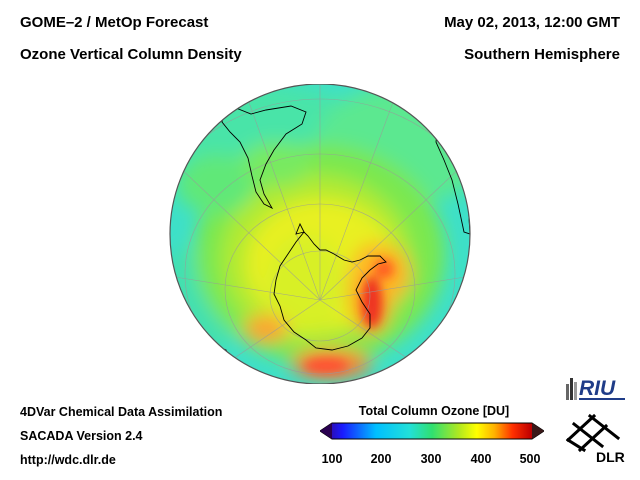  What do you see at coordinates (332, 459) in the screenshot?
I see `colorbar-tick-100: 100` at bounding box center [332, 459].